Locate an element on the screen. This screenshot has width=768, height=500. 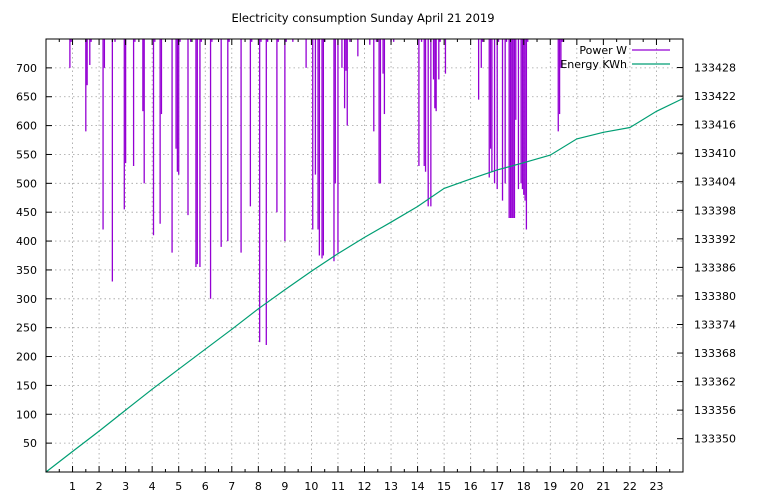
y2-tick-label: 133404 is located at coordinates (715, 182).